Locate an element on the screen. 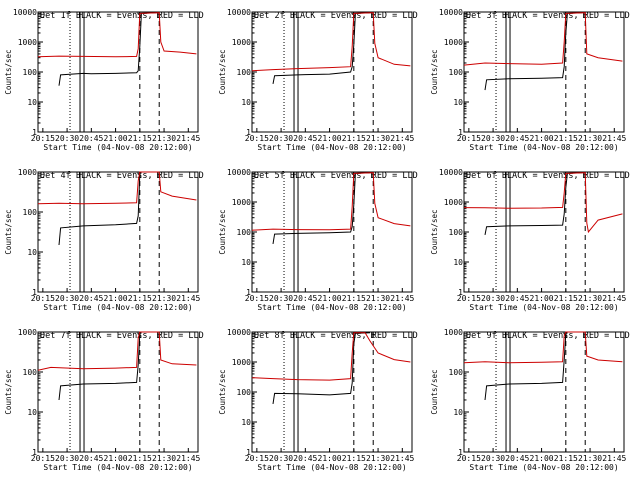 The width and height of the screenshot is (640, 480). chart-title: Det 9f BLACK = Events, RED = LLD is located at coordinates (548, 336).